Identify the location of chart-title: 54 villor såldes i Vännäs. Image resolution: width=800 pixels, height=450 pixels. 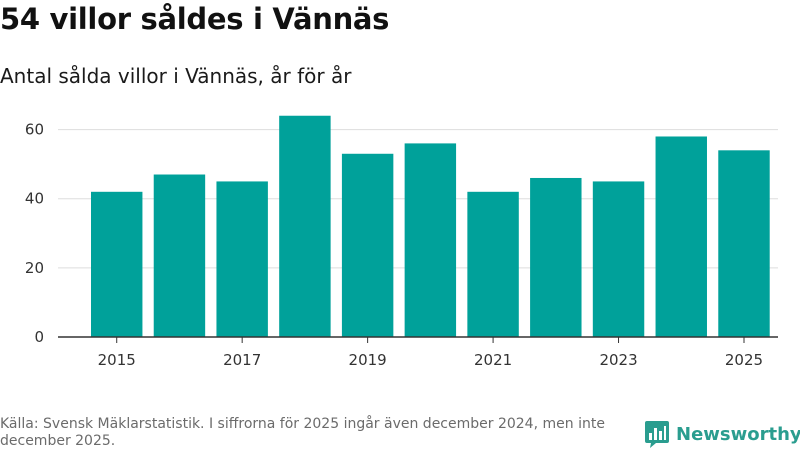
(195, 19).